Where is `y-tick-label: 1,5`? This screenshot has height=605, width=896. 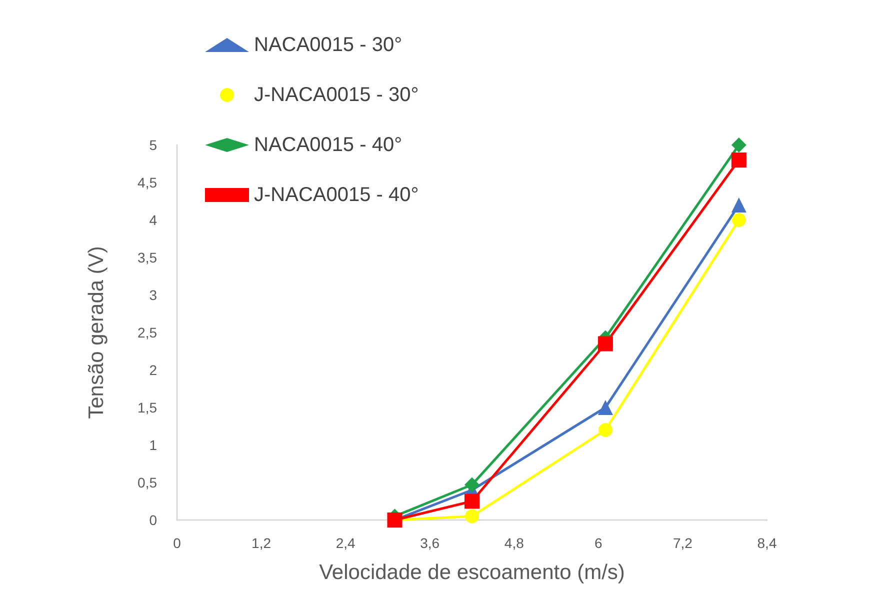 y-tick-label: 1,5 is located at coordinates (148, 408).